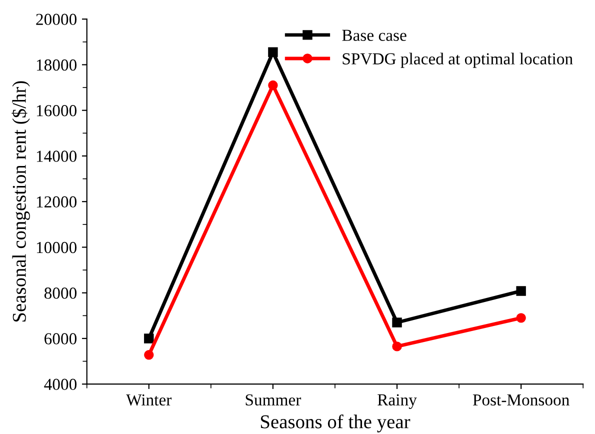 The image size is (595, 434). What do you see at coordinates (397, 401) in the screenshot?
I see `x-tick-label: Rainy` at bounding box center [397, 401].